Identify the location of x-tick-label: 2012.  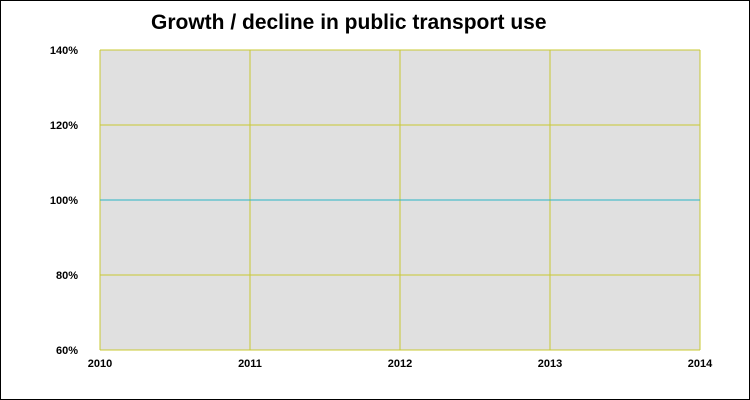
(400, 364).